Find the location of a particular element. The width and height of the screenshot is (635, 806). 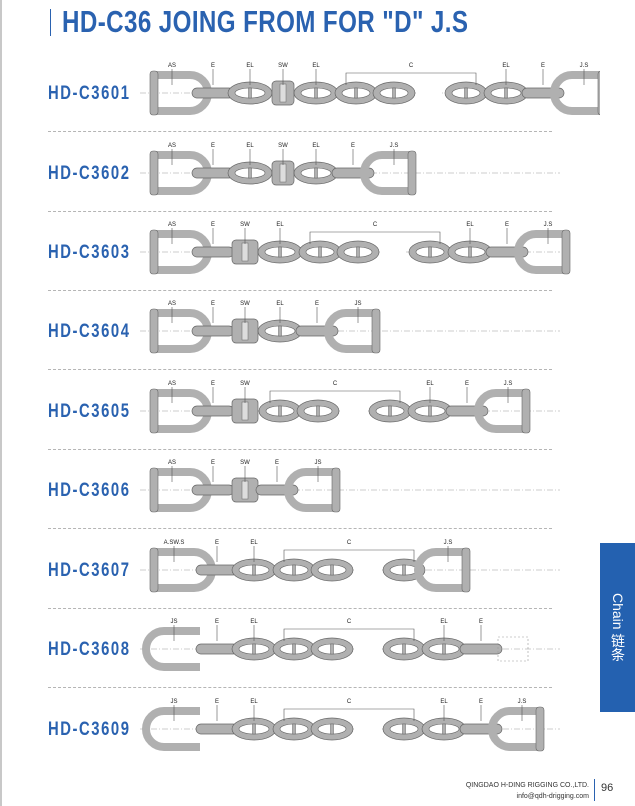

chain-diagram: A.SW.S E EL C J.S is located at coordinates (350, 566).